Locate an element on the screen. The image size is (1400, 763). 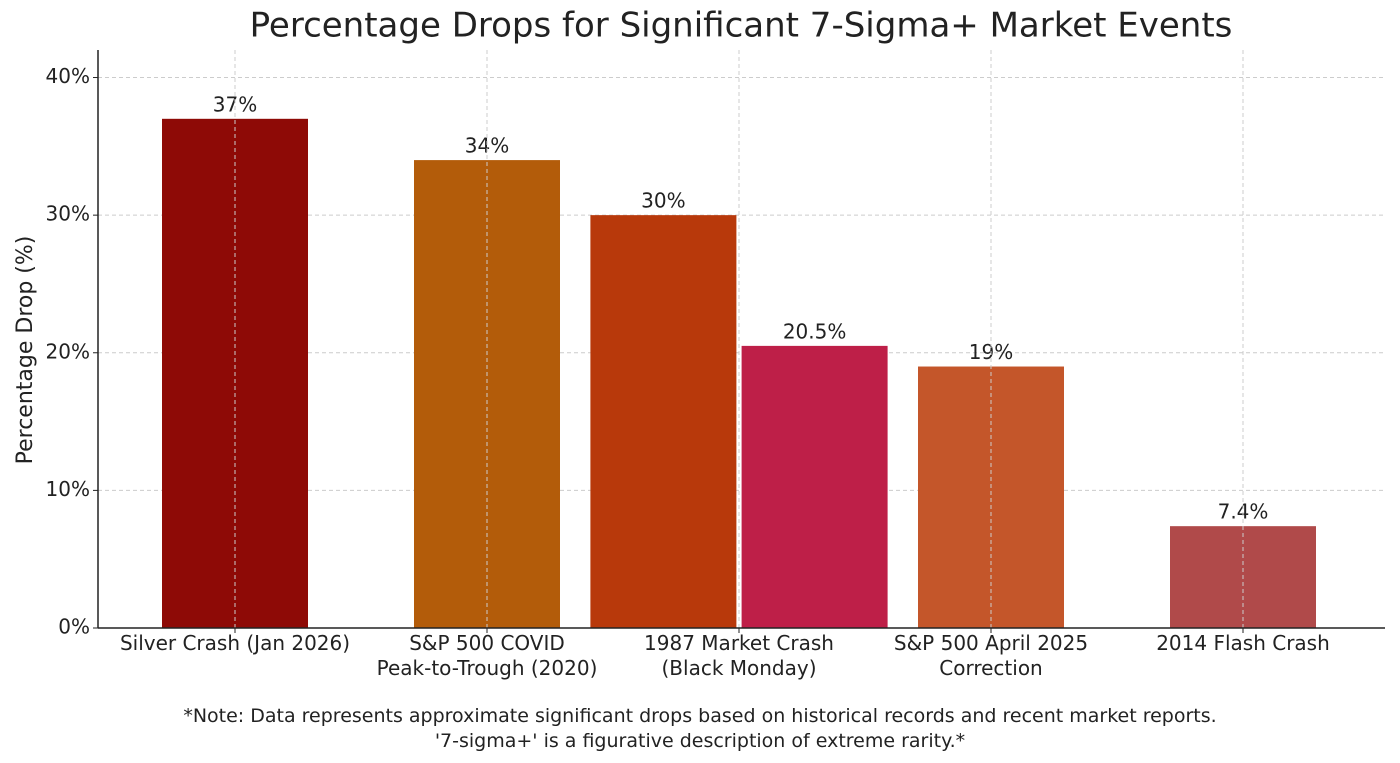
y-tick-label: 0% is located at coordinates (74, 627).